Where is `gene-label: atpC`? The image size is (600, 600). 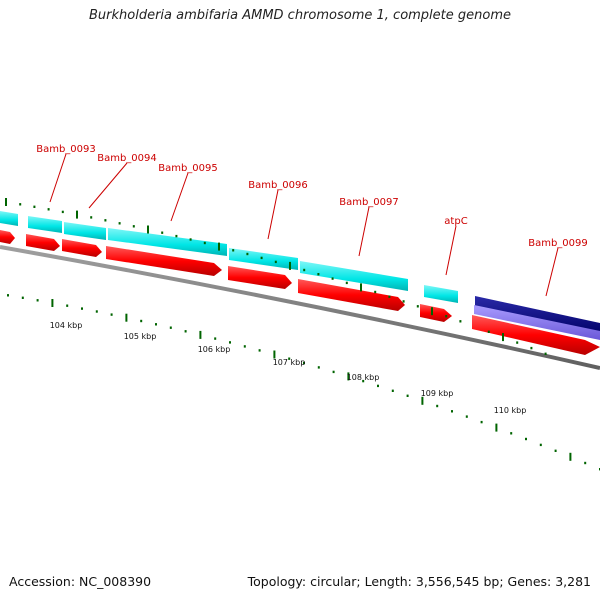
gene-label: atpC is located at coordinates (455, 221).